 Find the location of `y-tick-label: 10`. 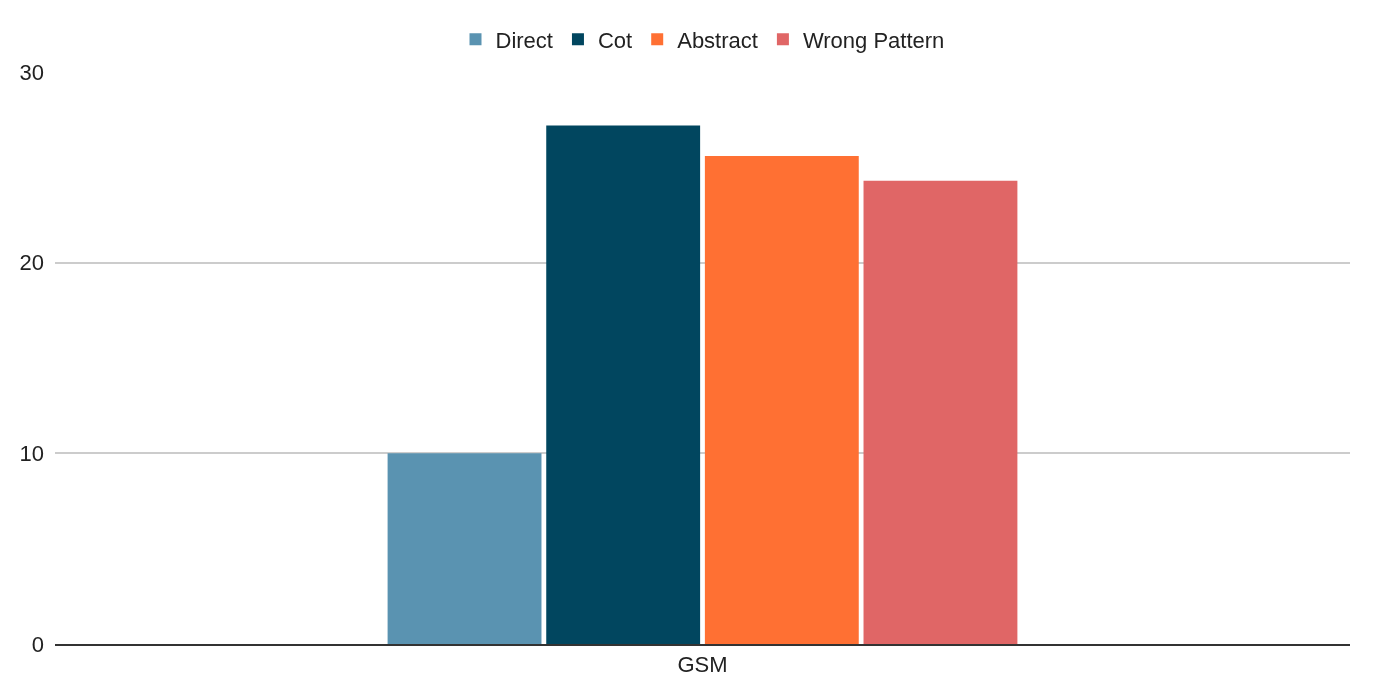

y-tick-label: 10 is located at coordinates (31, 454).